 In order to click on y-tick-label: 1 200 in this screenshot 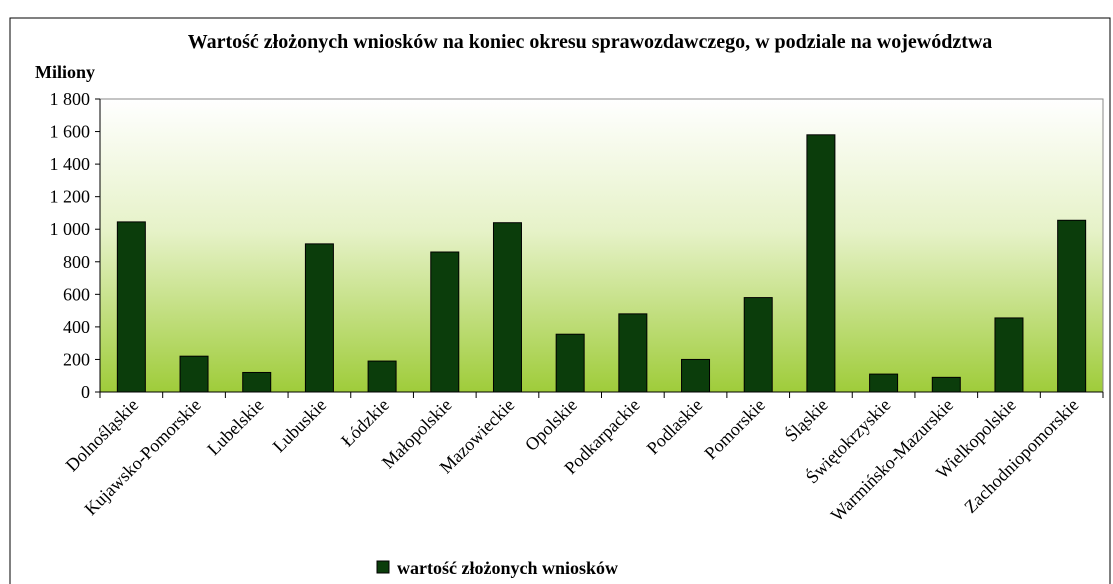, I will do `click(70, 197)`.